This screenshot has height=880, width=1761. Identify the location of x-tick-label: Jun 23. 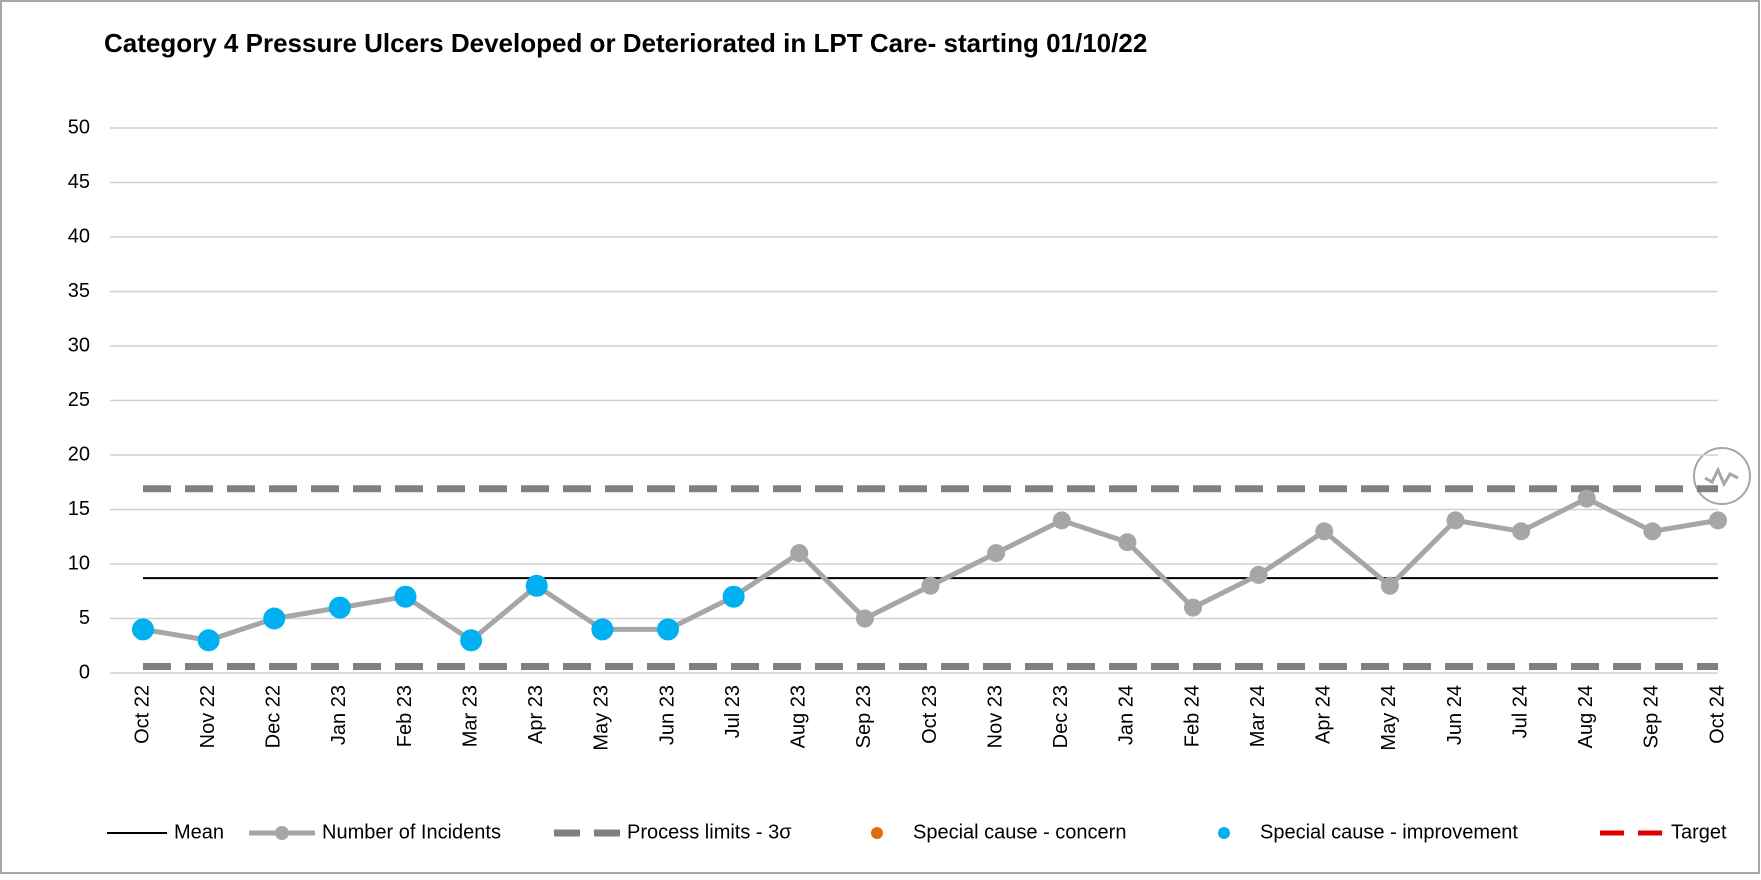
(667, 715).